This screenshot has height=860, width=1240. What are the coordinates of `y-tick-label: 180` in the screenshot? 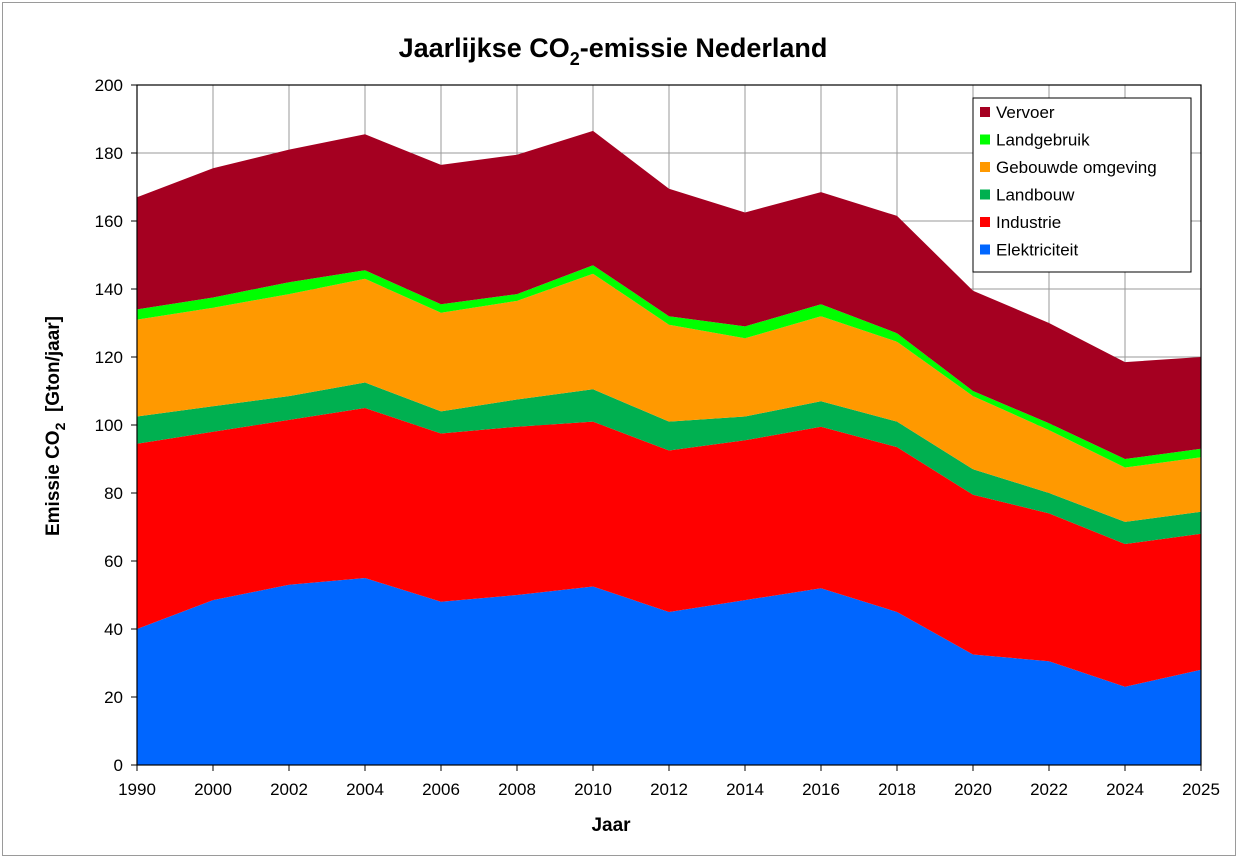 It's located at (109, 153).